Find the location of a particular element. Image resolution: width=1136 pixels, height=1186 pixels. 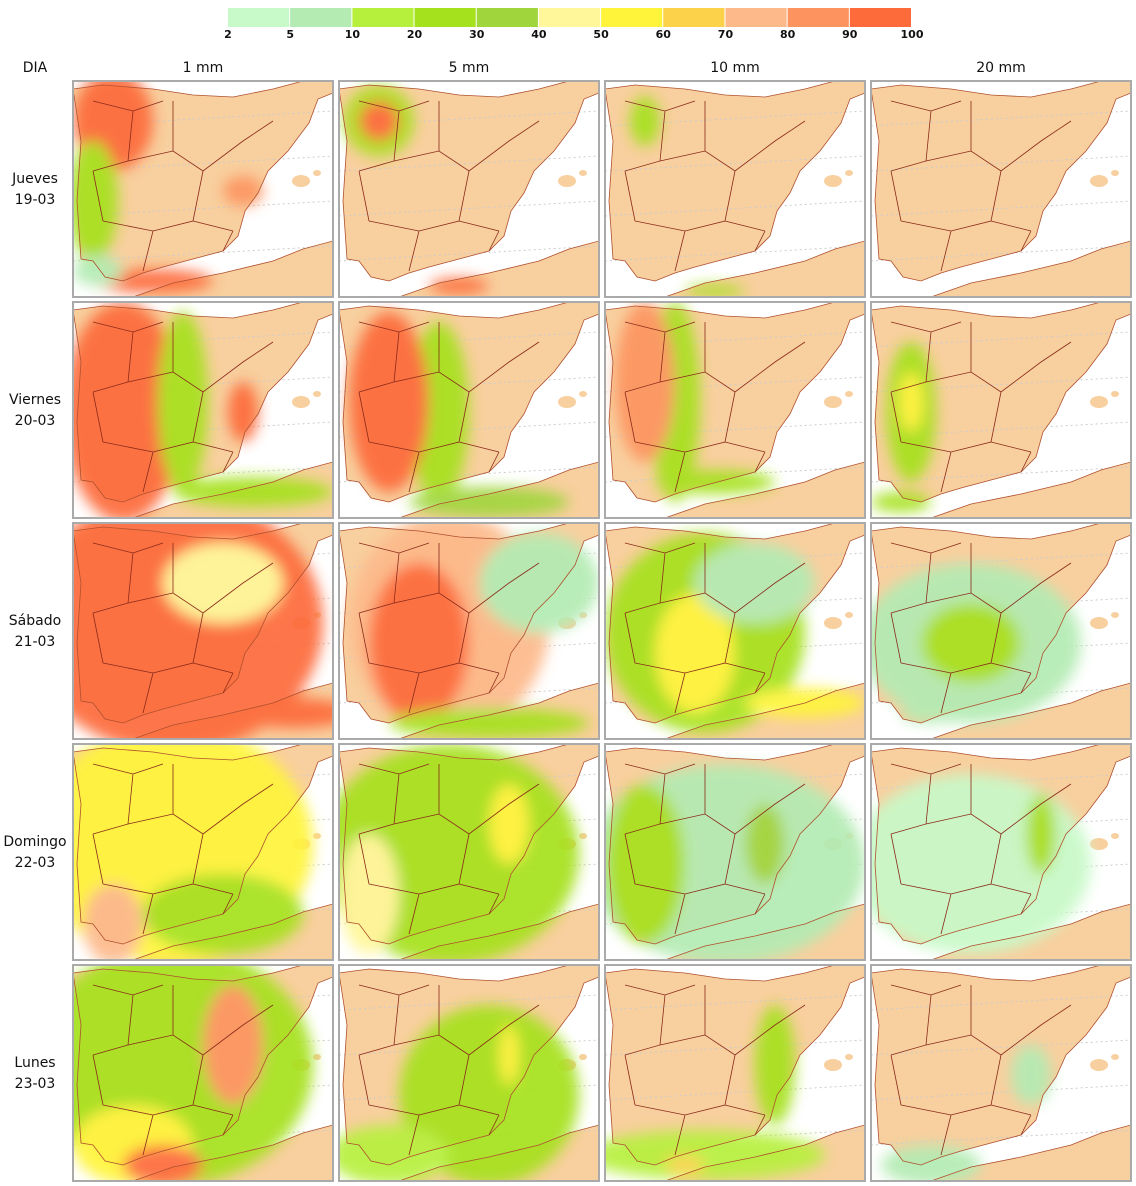

legend-label: 30 is located at coordinates (477, 34).